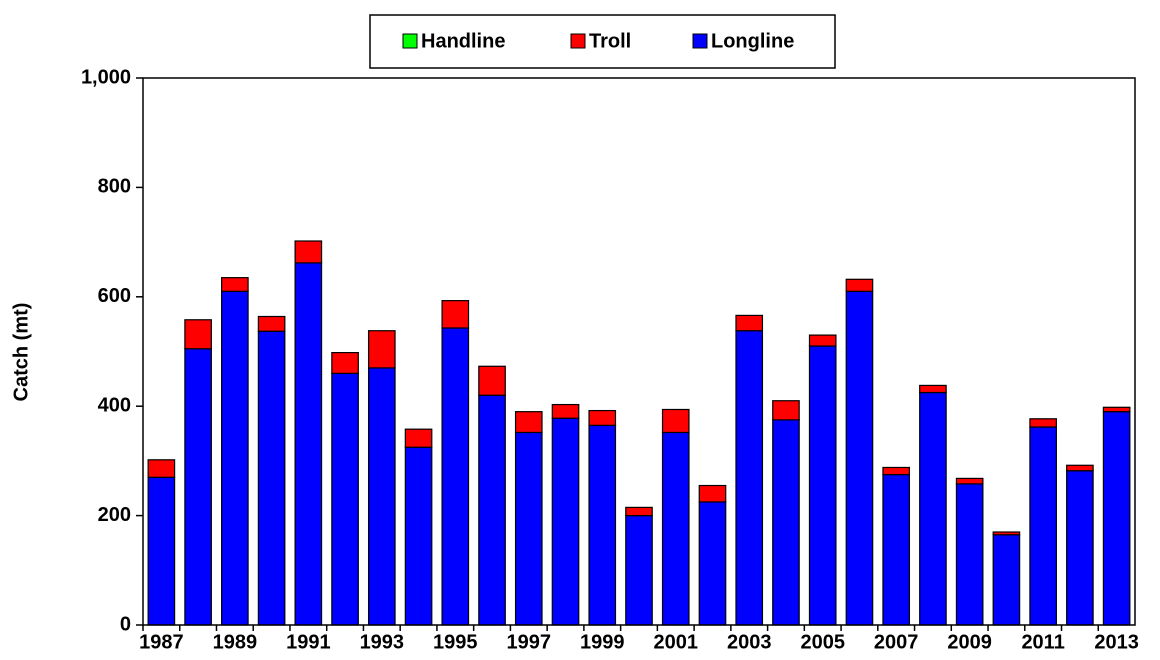  Describe the element at coordinates (1116, 642) in the screenshot. I see `x-tick-label: 2013` at that location.